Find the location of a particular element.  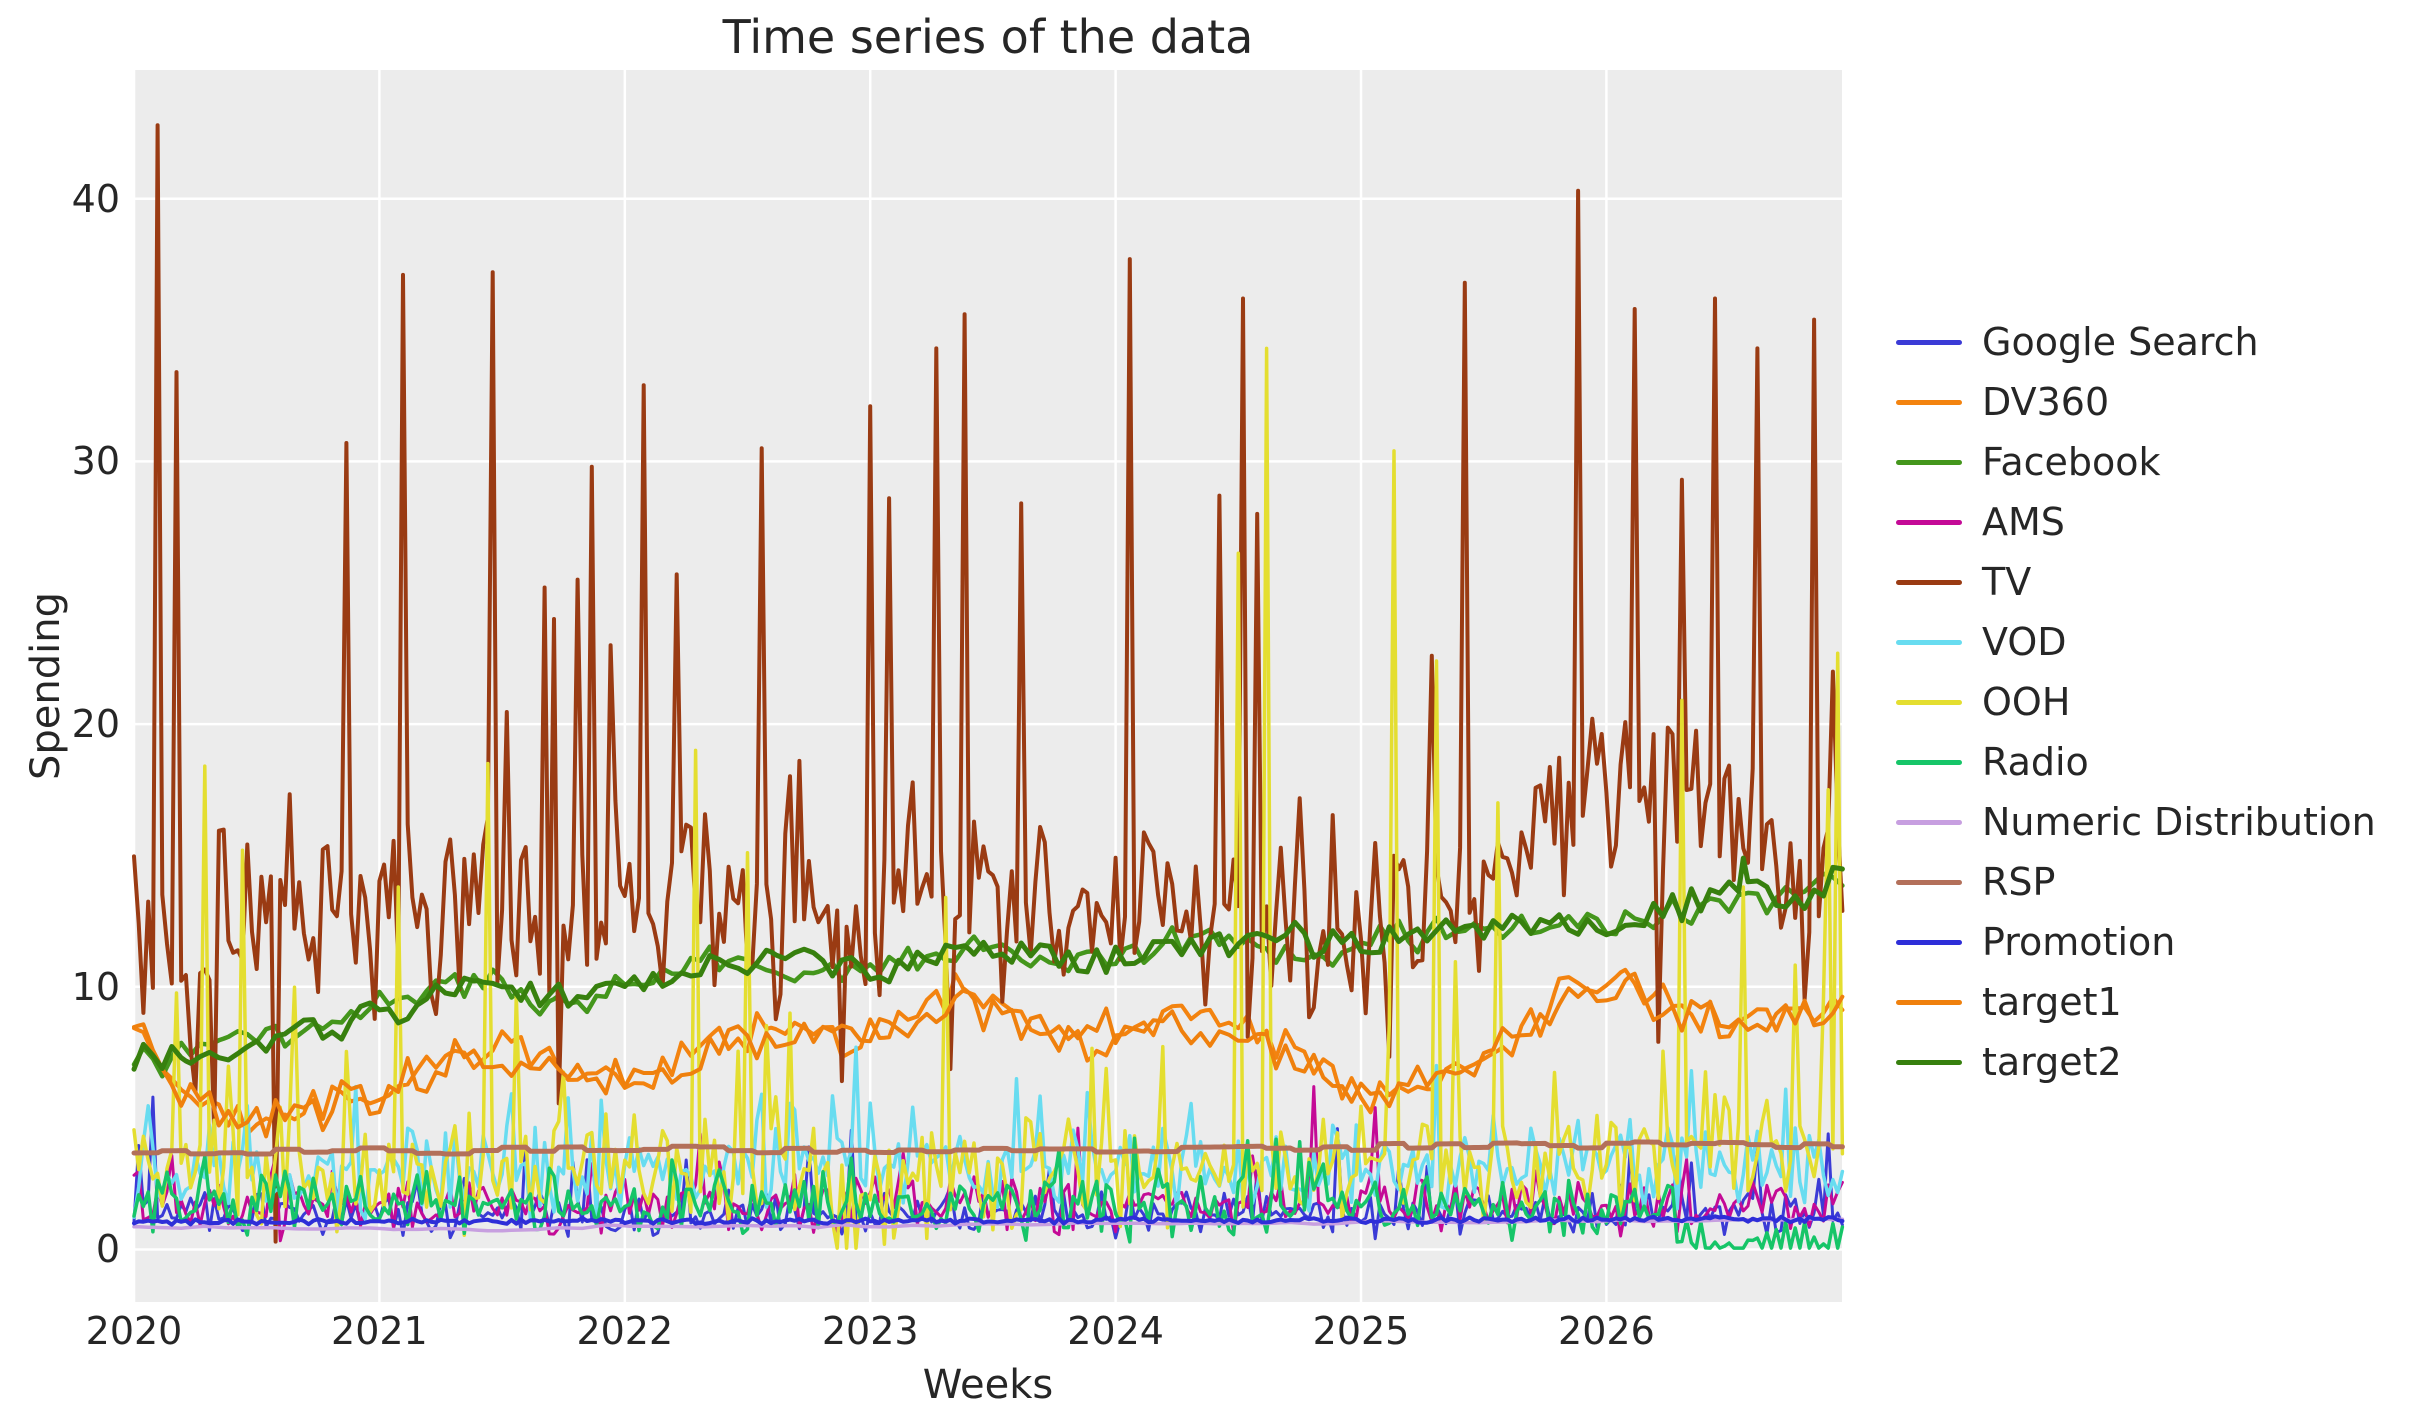

legend-label-tv: TV is located at coordinates (2007, 582).